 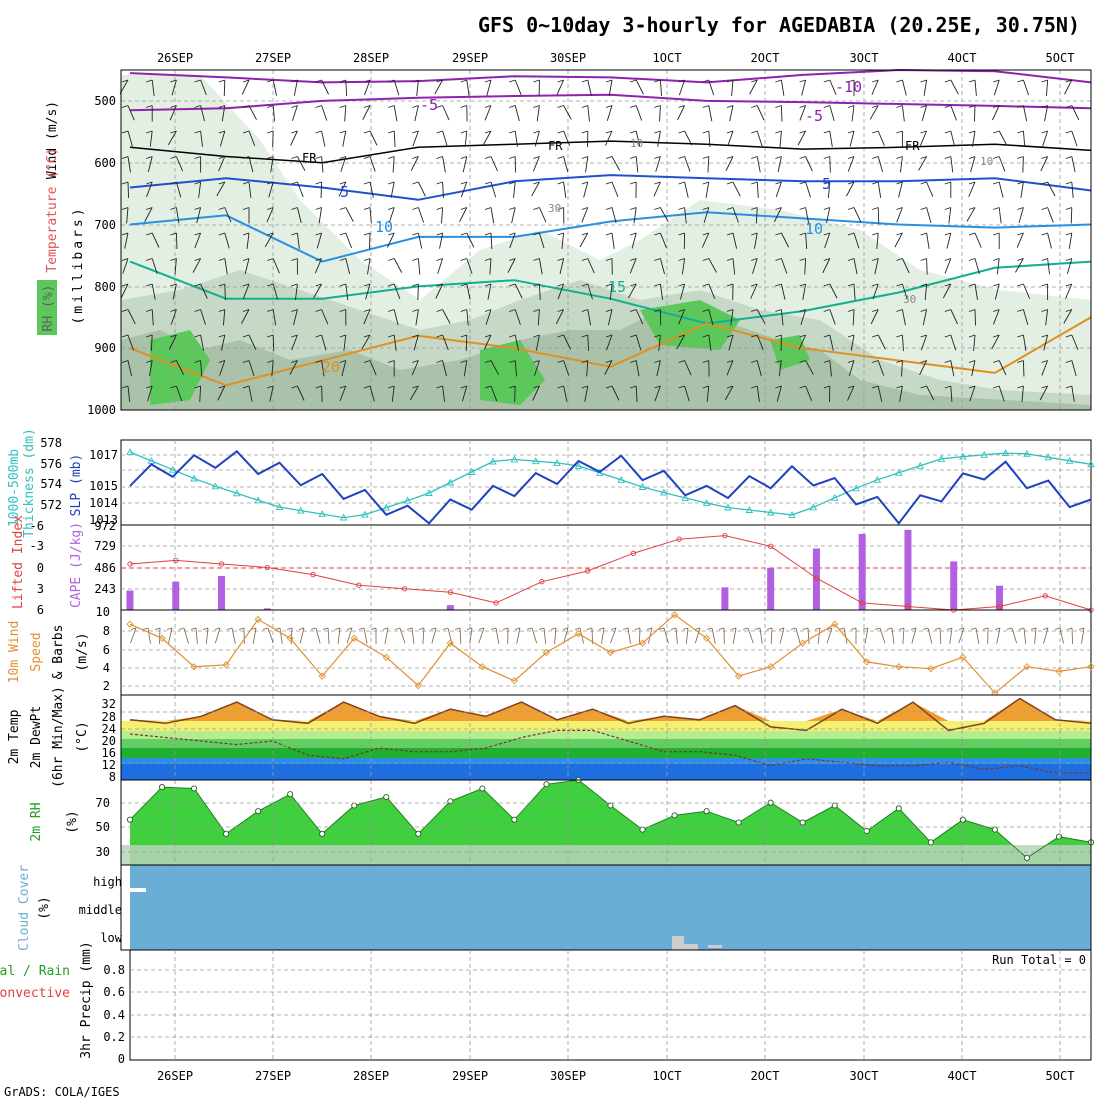 What do you see at coordinates (72, 821) in the screenshot?
I see `rh-unit-label: (%)` at bounding box center [72, 821].